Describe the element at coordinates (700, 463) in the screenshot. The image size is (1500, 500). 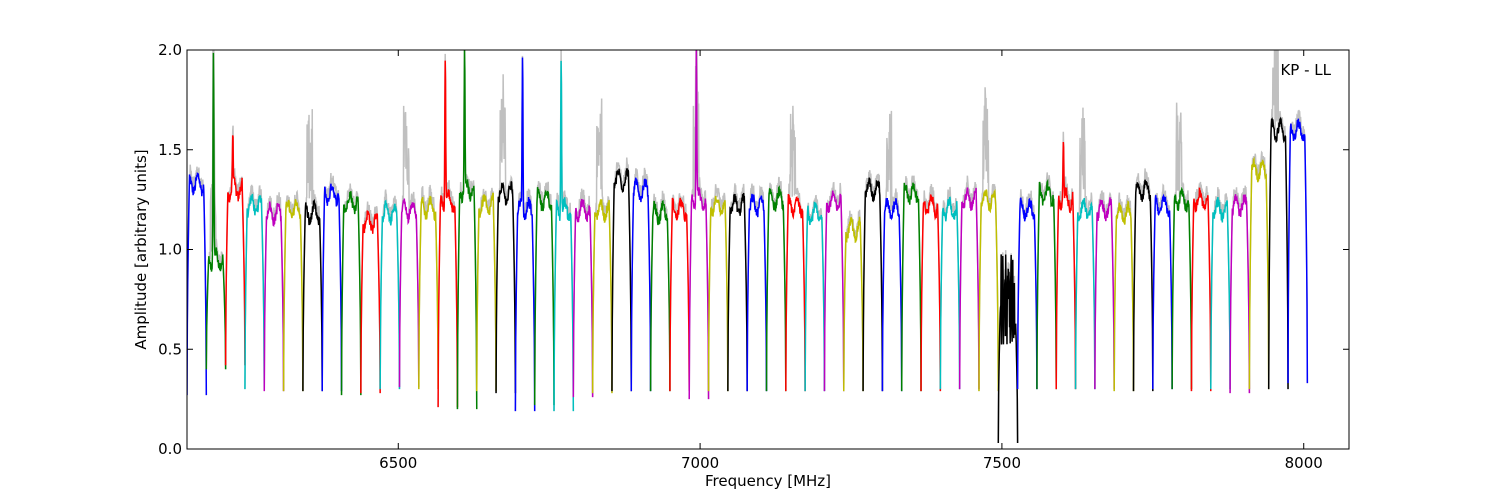
I see `x-tick-label: 7000` at that location.